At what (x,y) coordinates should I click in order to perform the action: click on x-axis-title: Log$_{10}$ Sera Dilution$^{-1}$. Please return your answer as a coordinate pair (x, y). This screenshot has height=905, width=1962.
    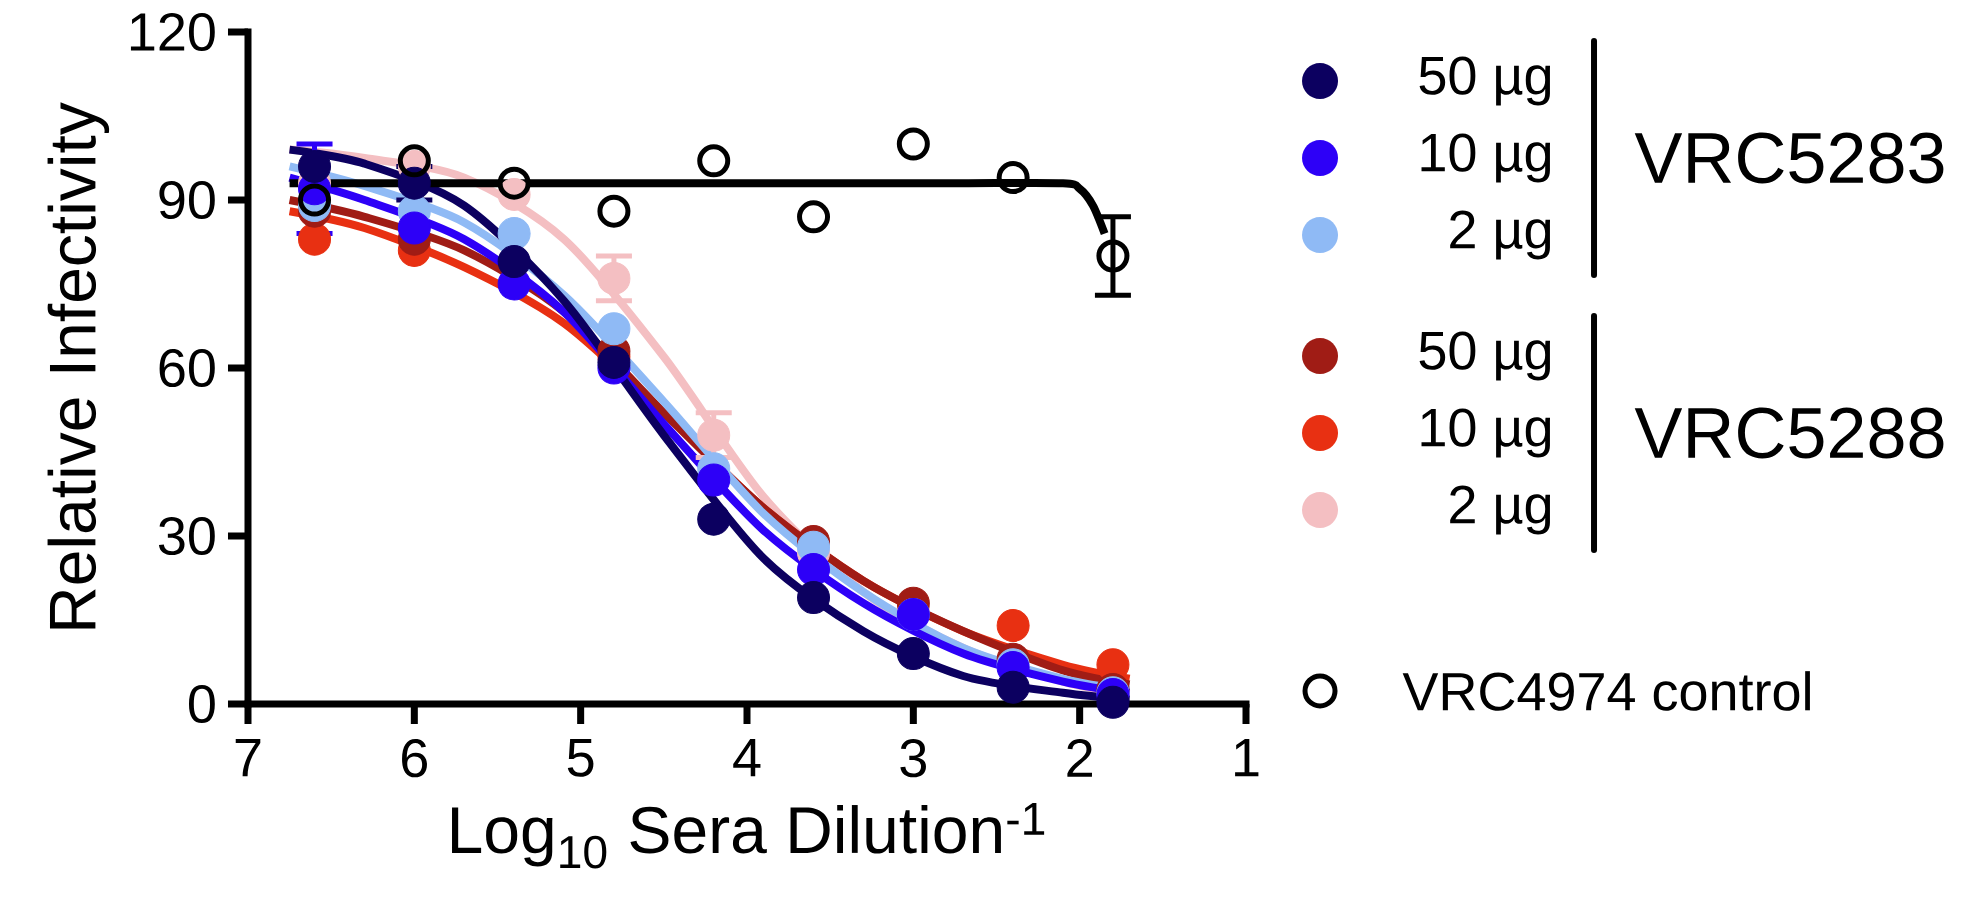
    Looking at the image, I should click on (748, 836).